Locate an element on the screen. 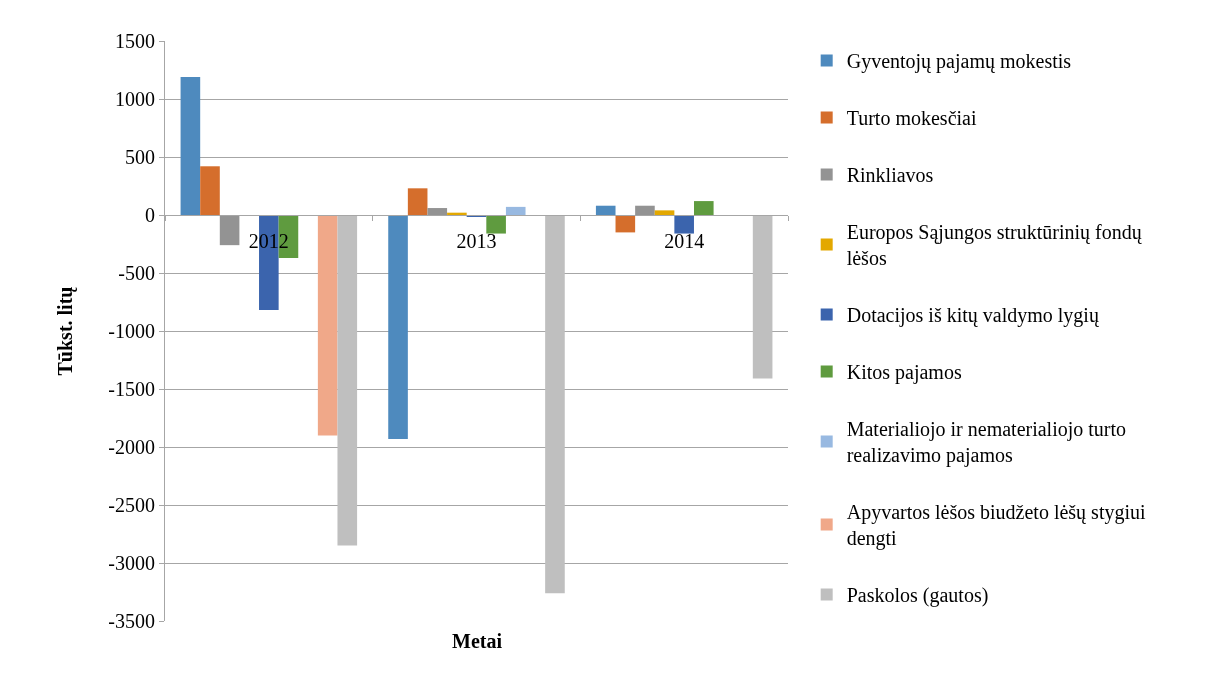  x-tick-label: 2013 is located at coordinates (476, 241).